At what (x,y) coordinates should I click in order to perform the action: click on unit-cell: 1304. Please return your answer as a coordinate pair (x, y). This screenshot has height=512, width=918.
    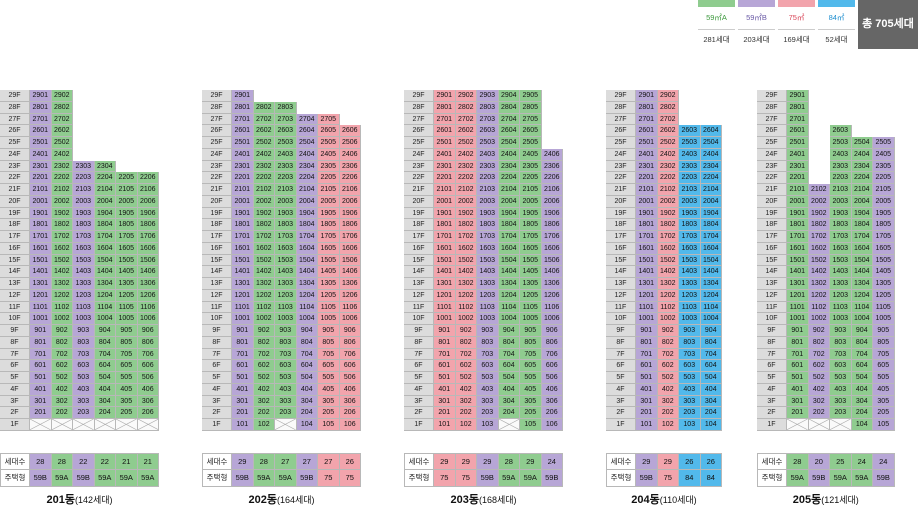
    Looking at the image, I should click on (862, 284).